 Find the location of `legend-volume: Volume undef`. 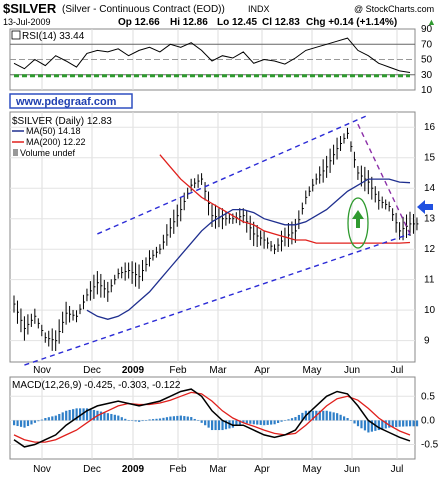

legend-volume: Volume undef is located at coordinates (48, 153).